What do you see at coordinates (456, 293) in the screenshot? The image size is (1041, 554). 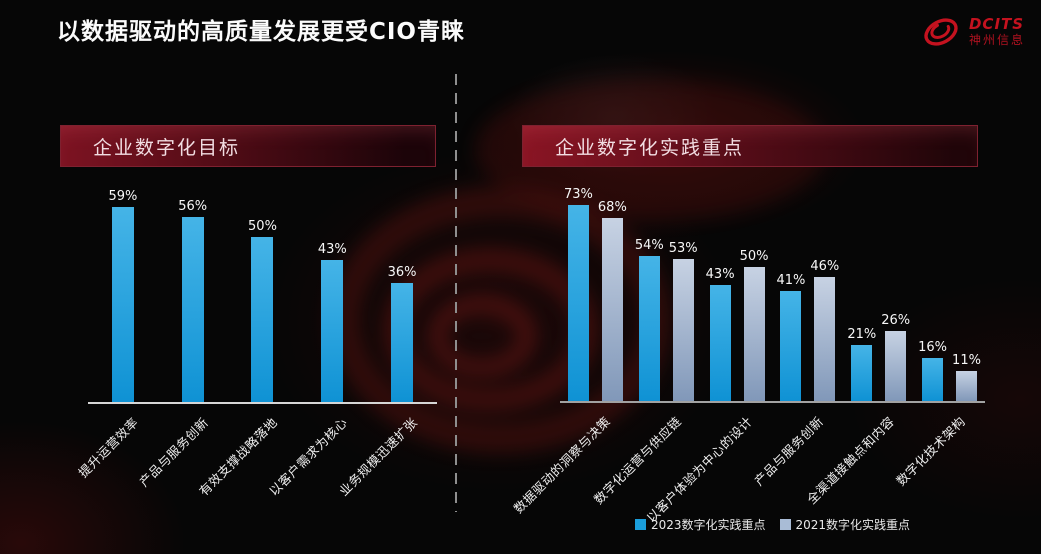 I see `section-divider-dashed-line` at bounding box center [456, 293].